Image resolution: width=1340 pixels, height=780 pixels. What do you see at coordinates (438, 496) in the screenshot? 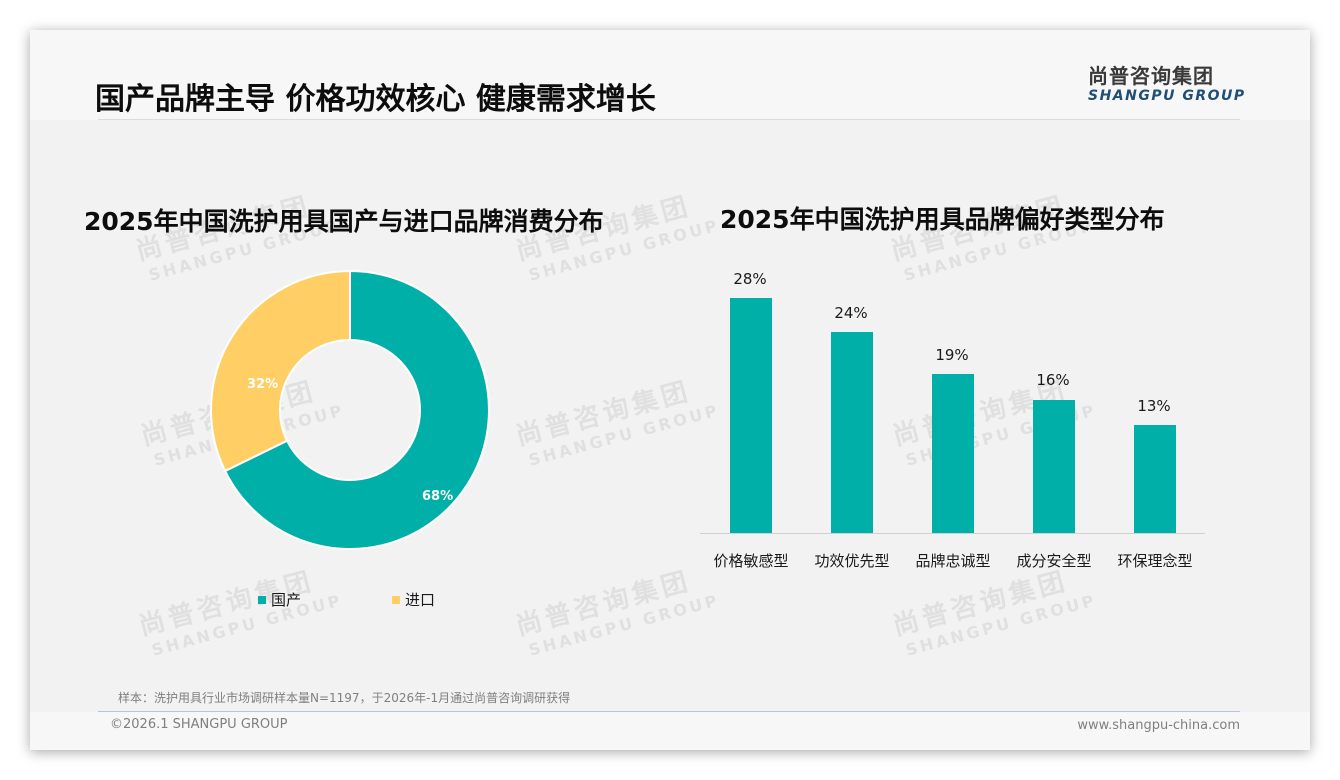
I see `donut-label-domestic: 68%` at bounding box center [438, 496].